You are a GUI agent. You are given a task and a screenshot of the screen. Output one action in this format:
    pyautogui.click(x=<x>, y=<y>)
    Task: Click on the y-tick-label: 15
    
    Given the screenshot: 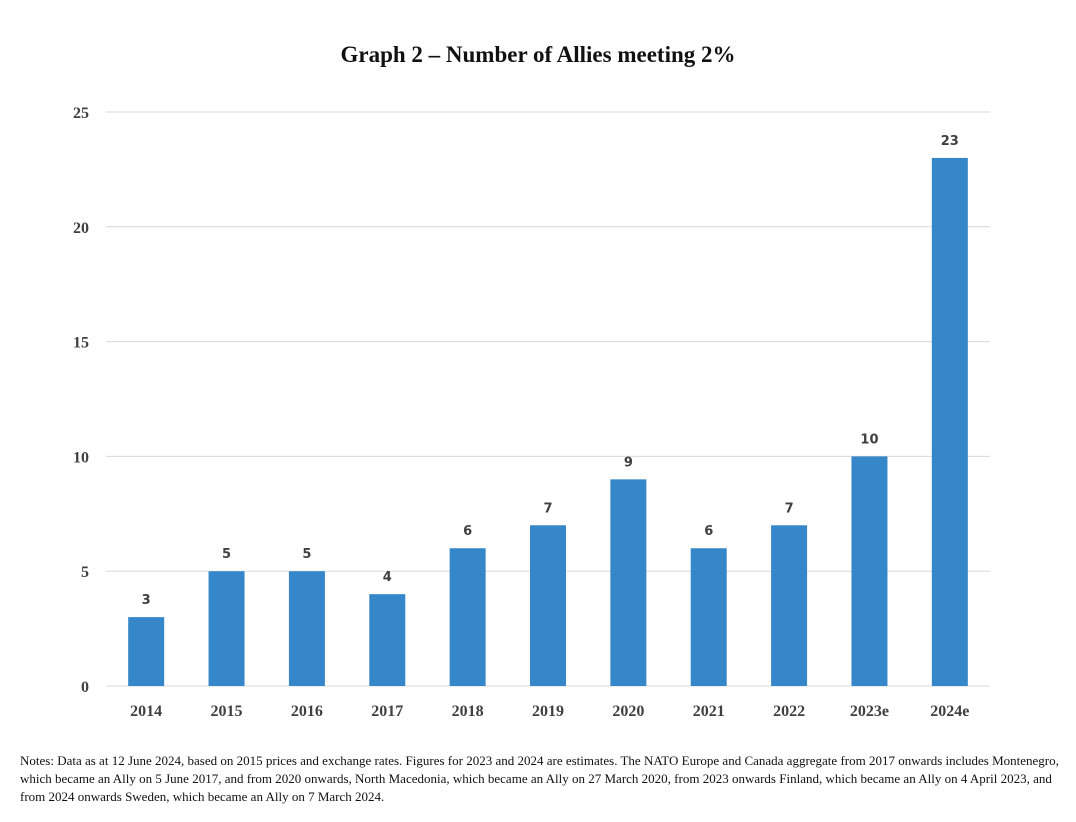 What is the action you would take?
    pyautogui.click(x=81, y=343)
    